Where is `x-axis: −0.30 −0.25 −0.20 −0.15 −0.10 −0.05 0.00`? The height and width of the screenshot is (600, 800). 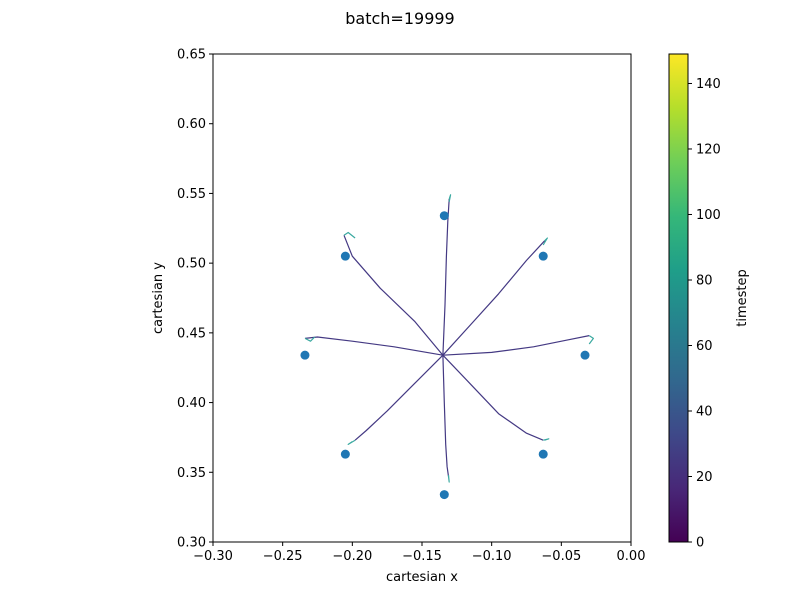 x-axis: −0.30 −0.25 −0.20 −0.15 −0.10 −0.05 0.00 is located at coordinates (419, 553).